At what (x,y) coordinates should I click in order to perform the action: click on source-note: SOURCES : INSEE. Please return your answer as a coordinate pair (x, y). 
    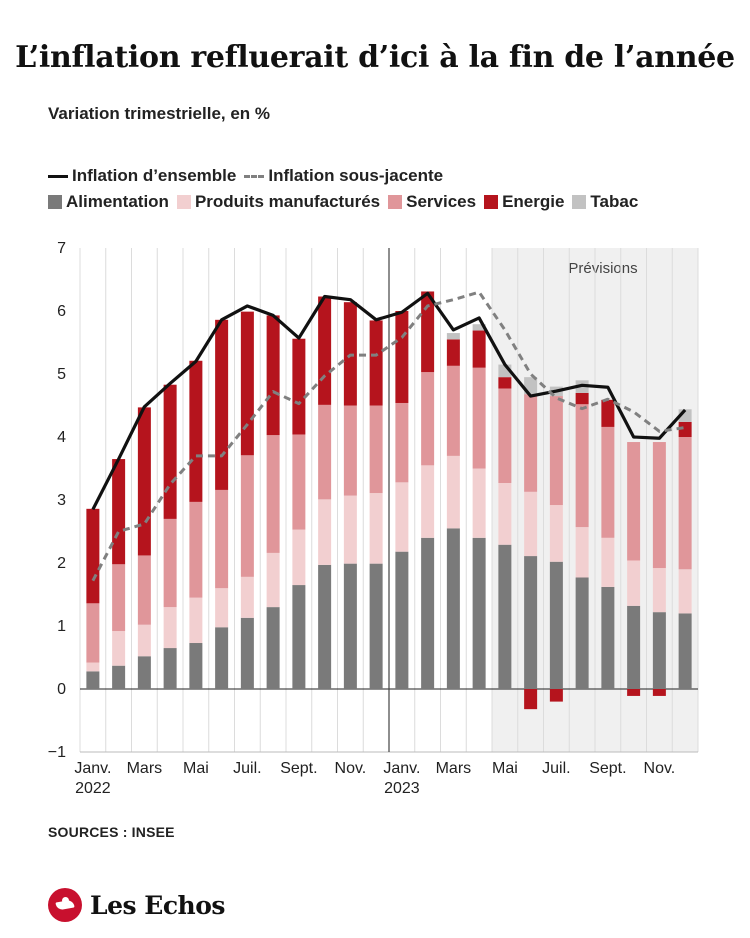
    Looking at the image, I should click on (111, 832).